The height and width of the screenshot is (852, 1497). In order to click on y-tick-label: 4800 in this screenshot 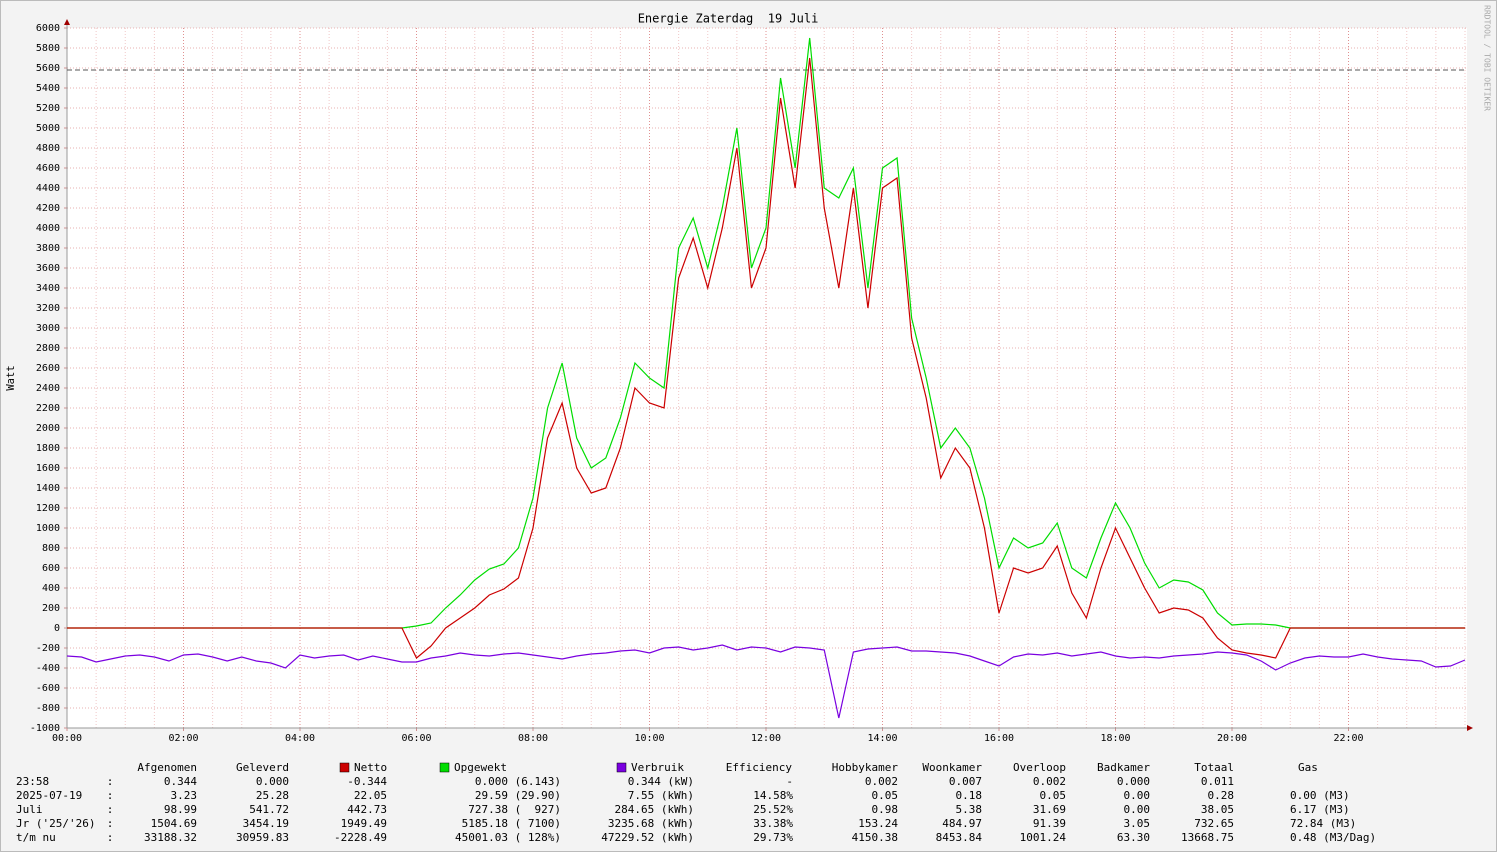, I will do `click(48, 148)`.